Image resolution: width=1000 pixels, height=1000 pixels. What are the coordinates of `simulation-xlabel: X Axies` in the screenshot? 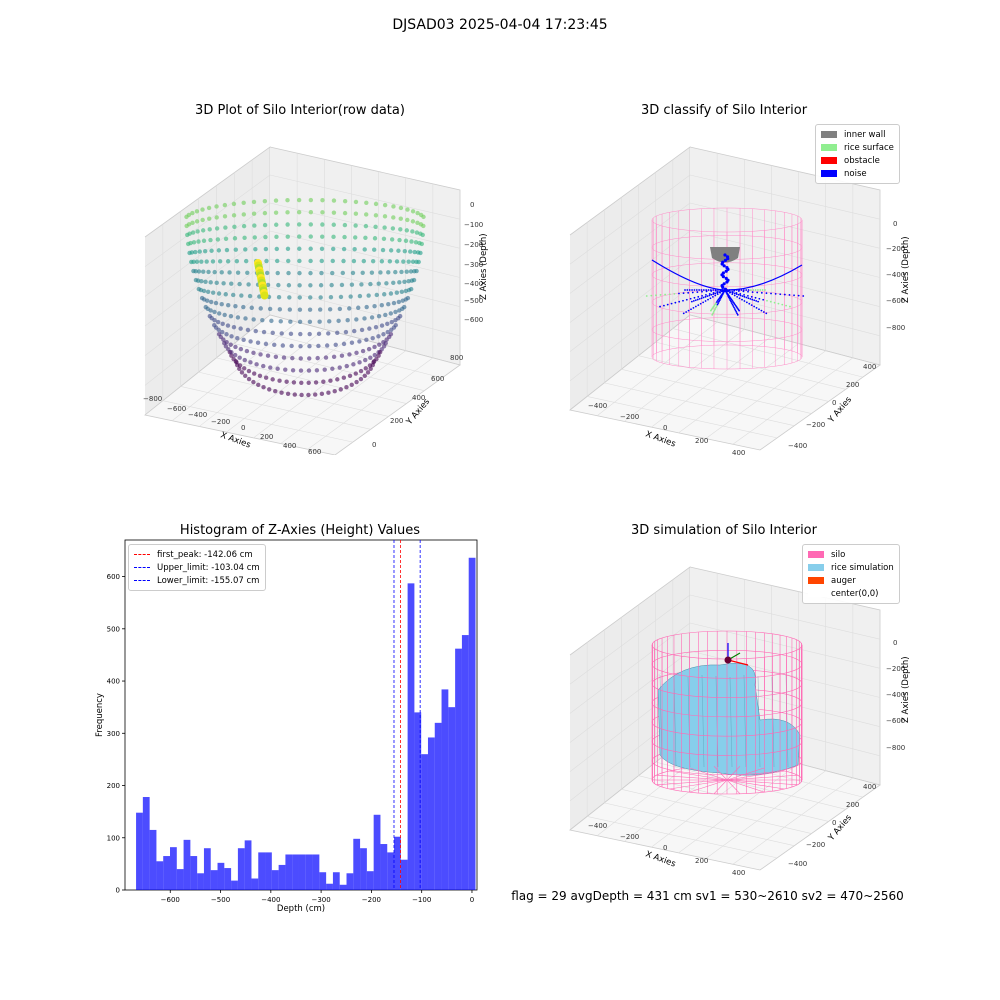 It's located at (660, 859).